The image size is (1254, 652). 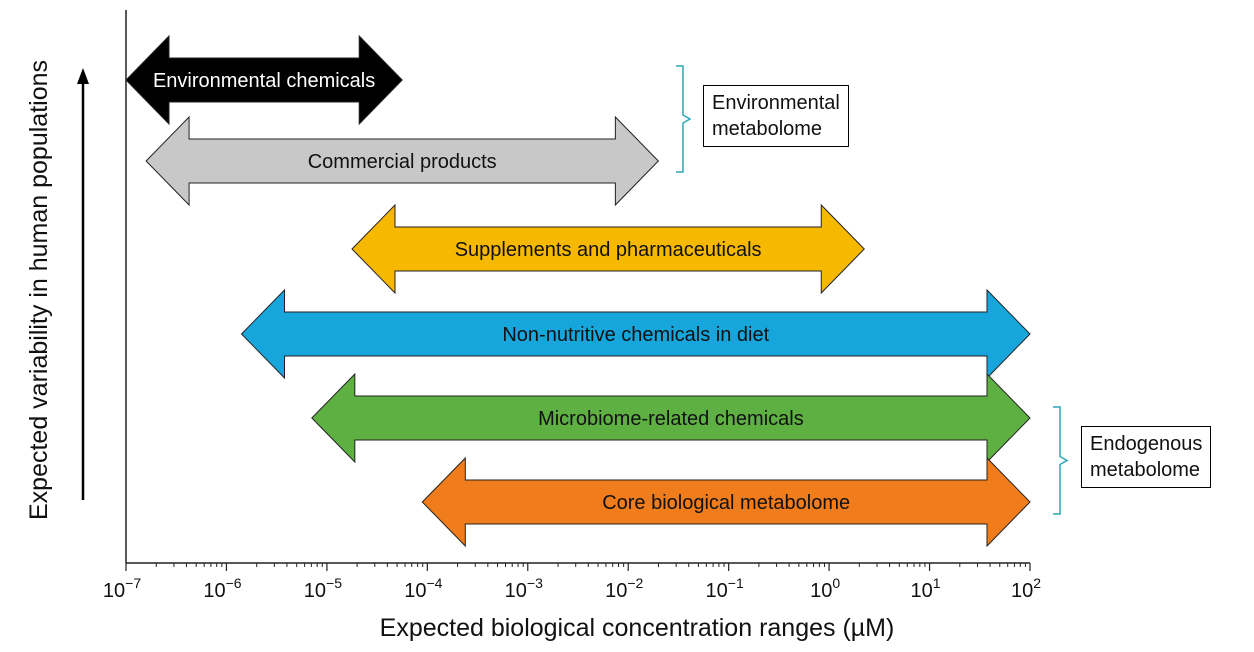 I want to click on range-arrow-label: Commercial products, so click(x=402, y=162).